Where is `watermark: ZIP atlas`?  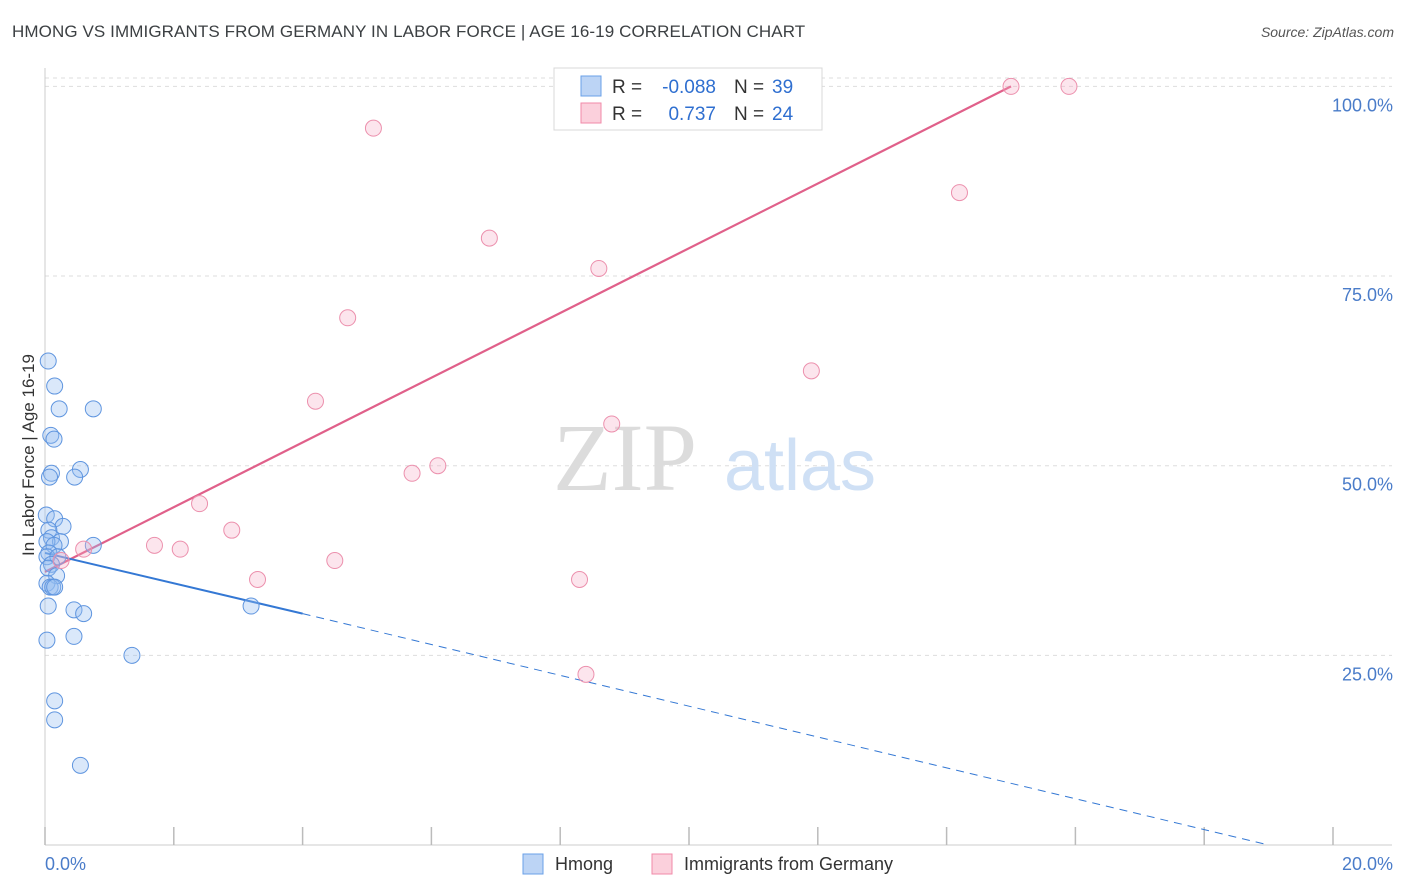 watermark: ZIP atlas is located at coordinates (714, 457).